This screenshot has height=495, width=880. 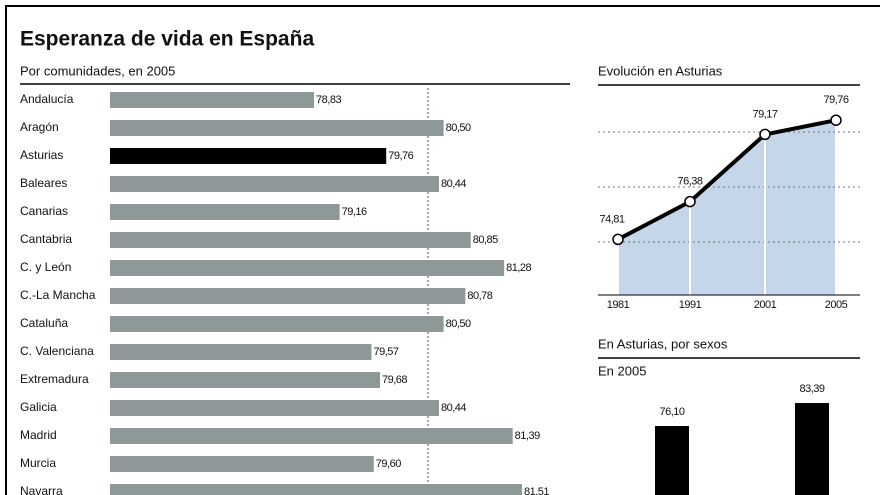 What do you see at coordinates (764, 114) in the screenshot?
I see `value-label: 79,17` at bounding box center [764, 114].